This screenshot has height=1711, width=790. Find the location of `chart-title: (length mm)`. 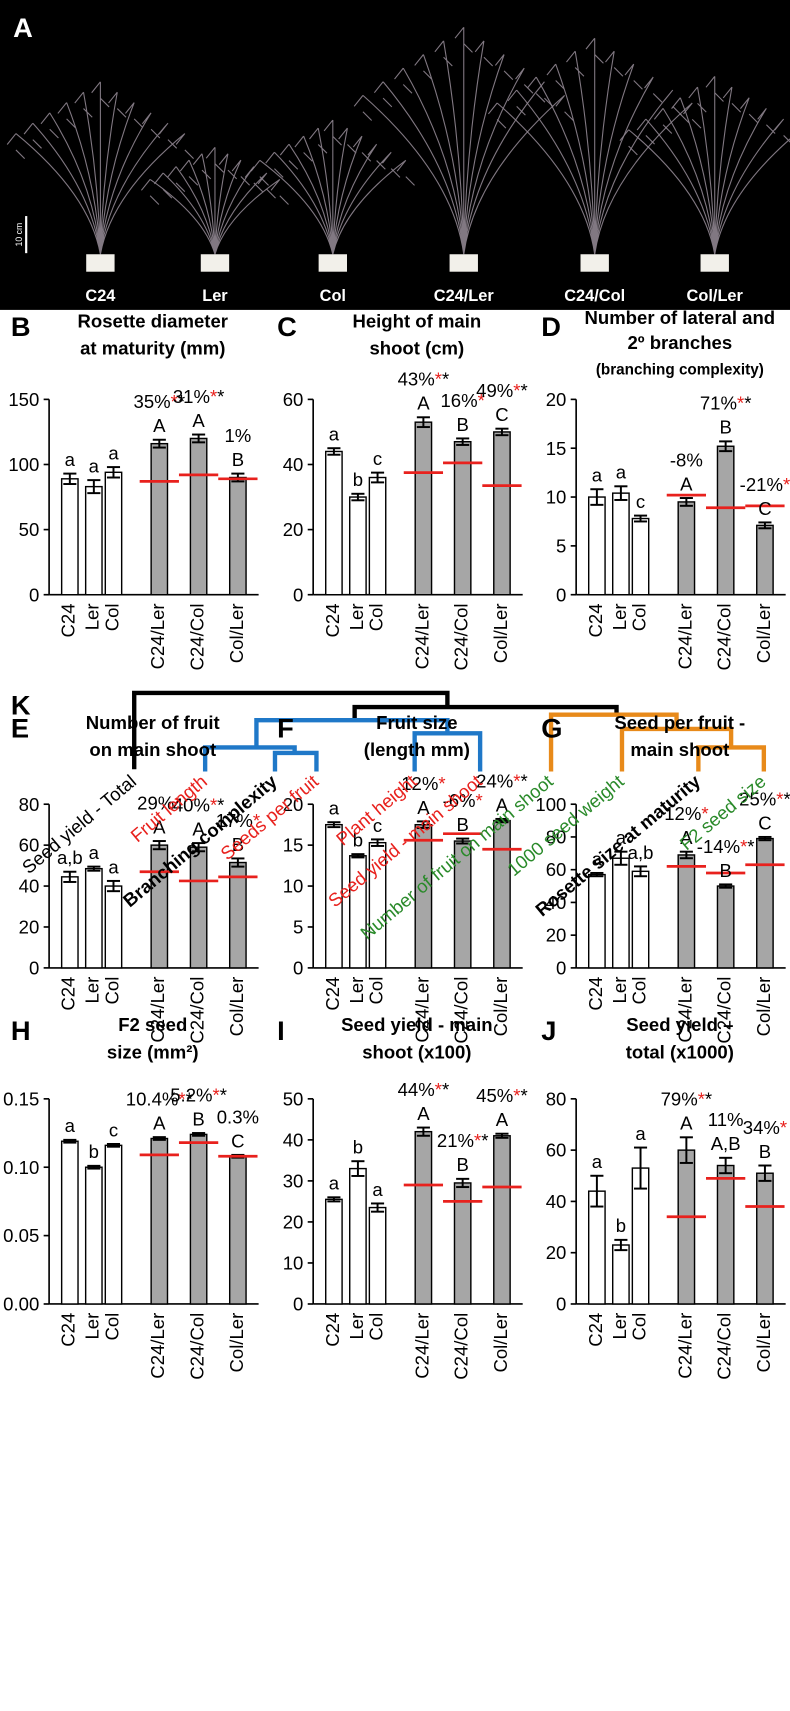

chart-title: (length mm) is located at coordinates (417, 749).